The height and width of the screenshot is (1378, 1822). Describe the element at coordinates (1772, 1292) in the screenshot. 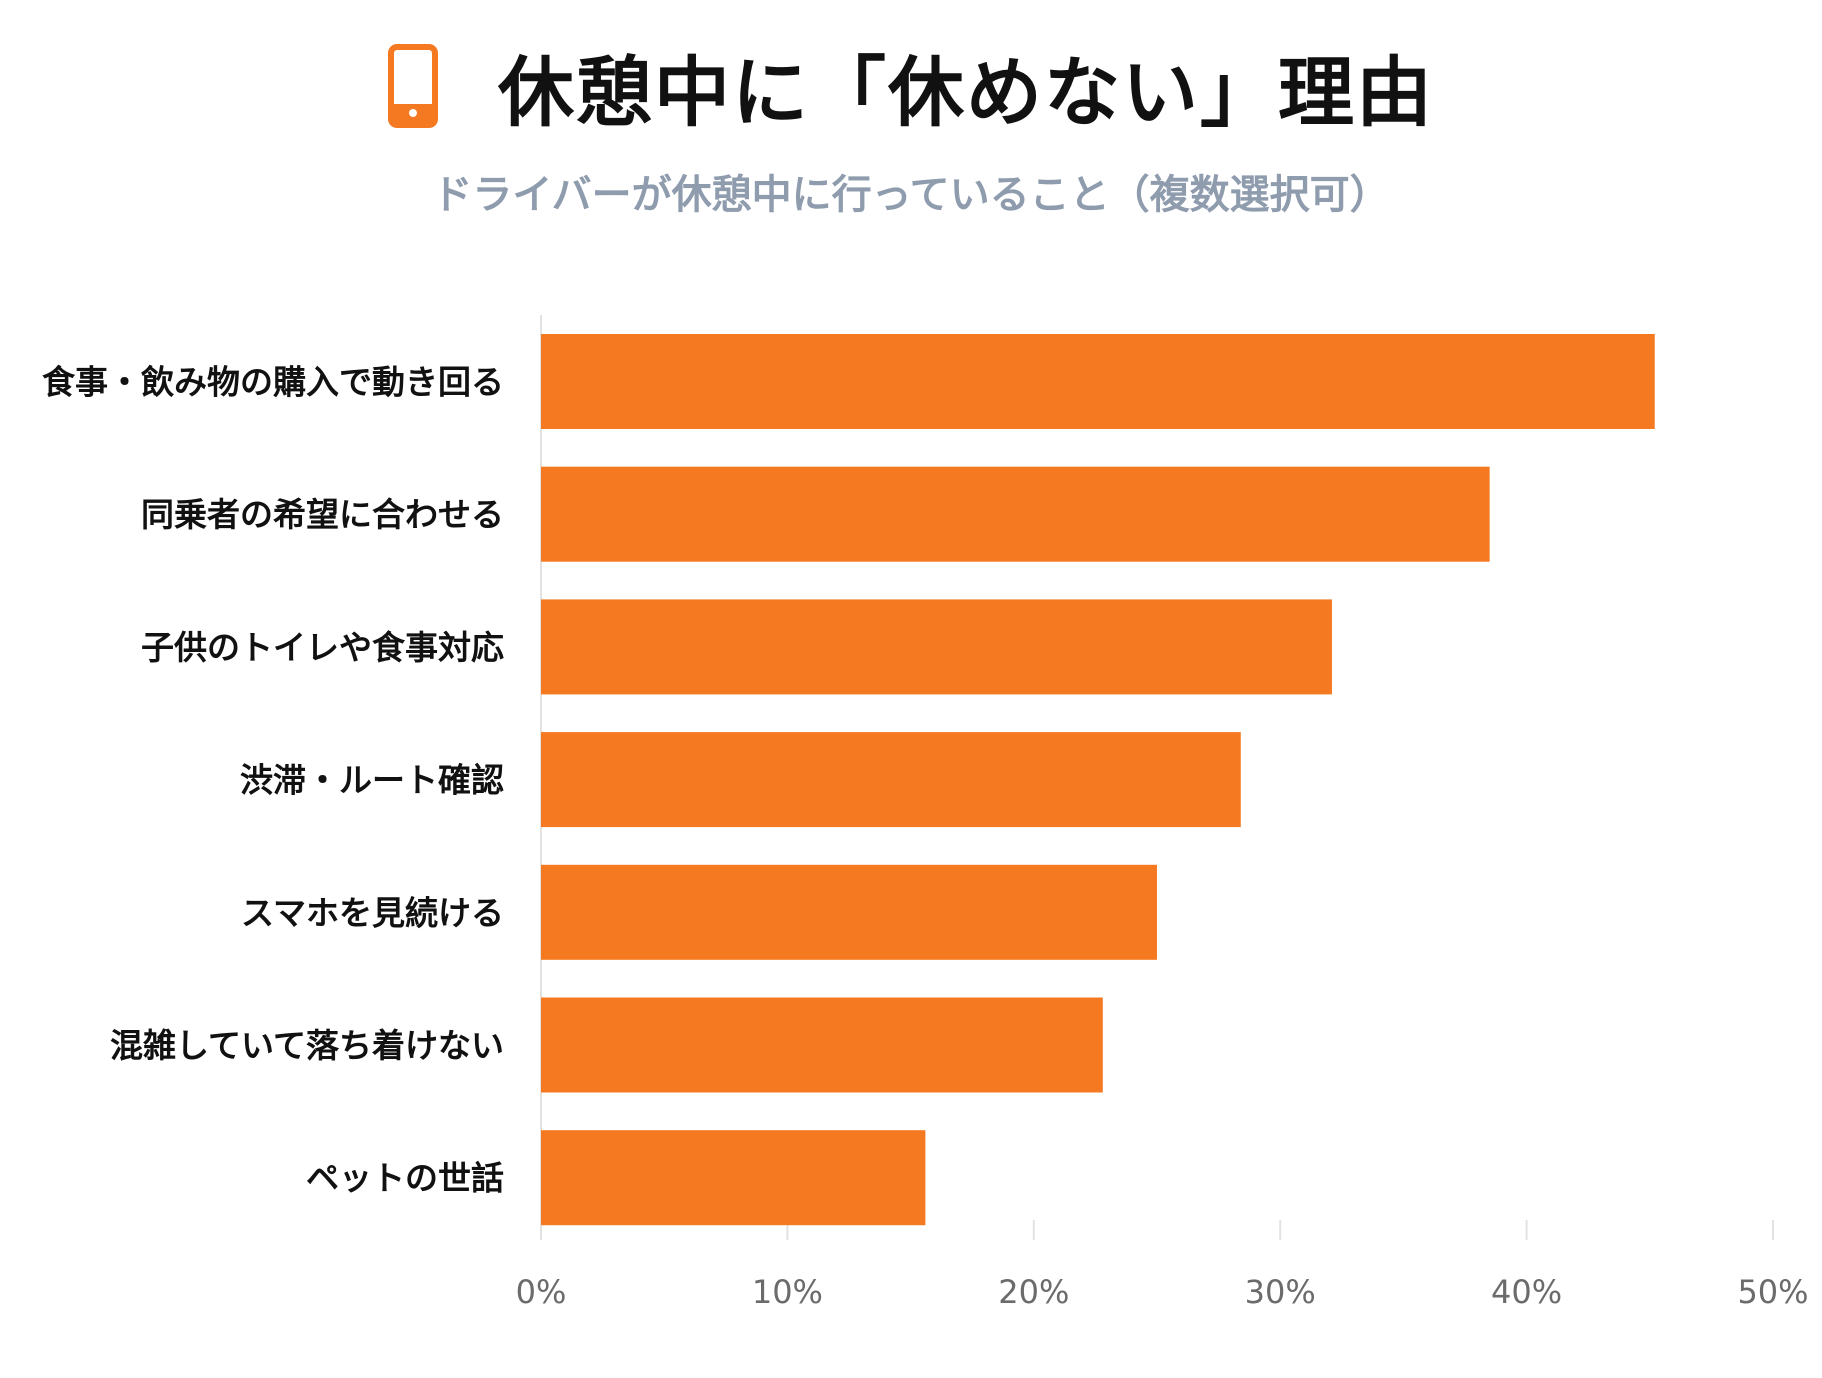

I see `x-tick-label: 50%` at that location.